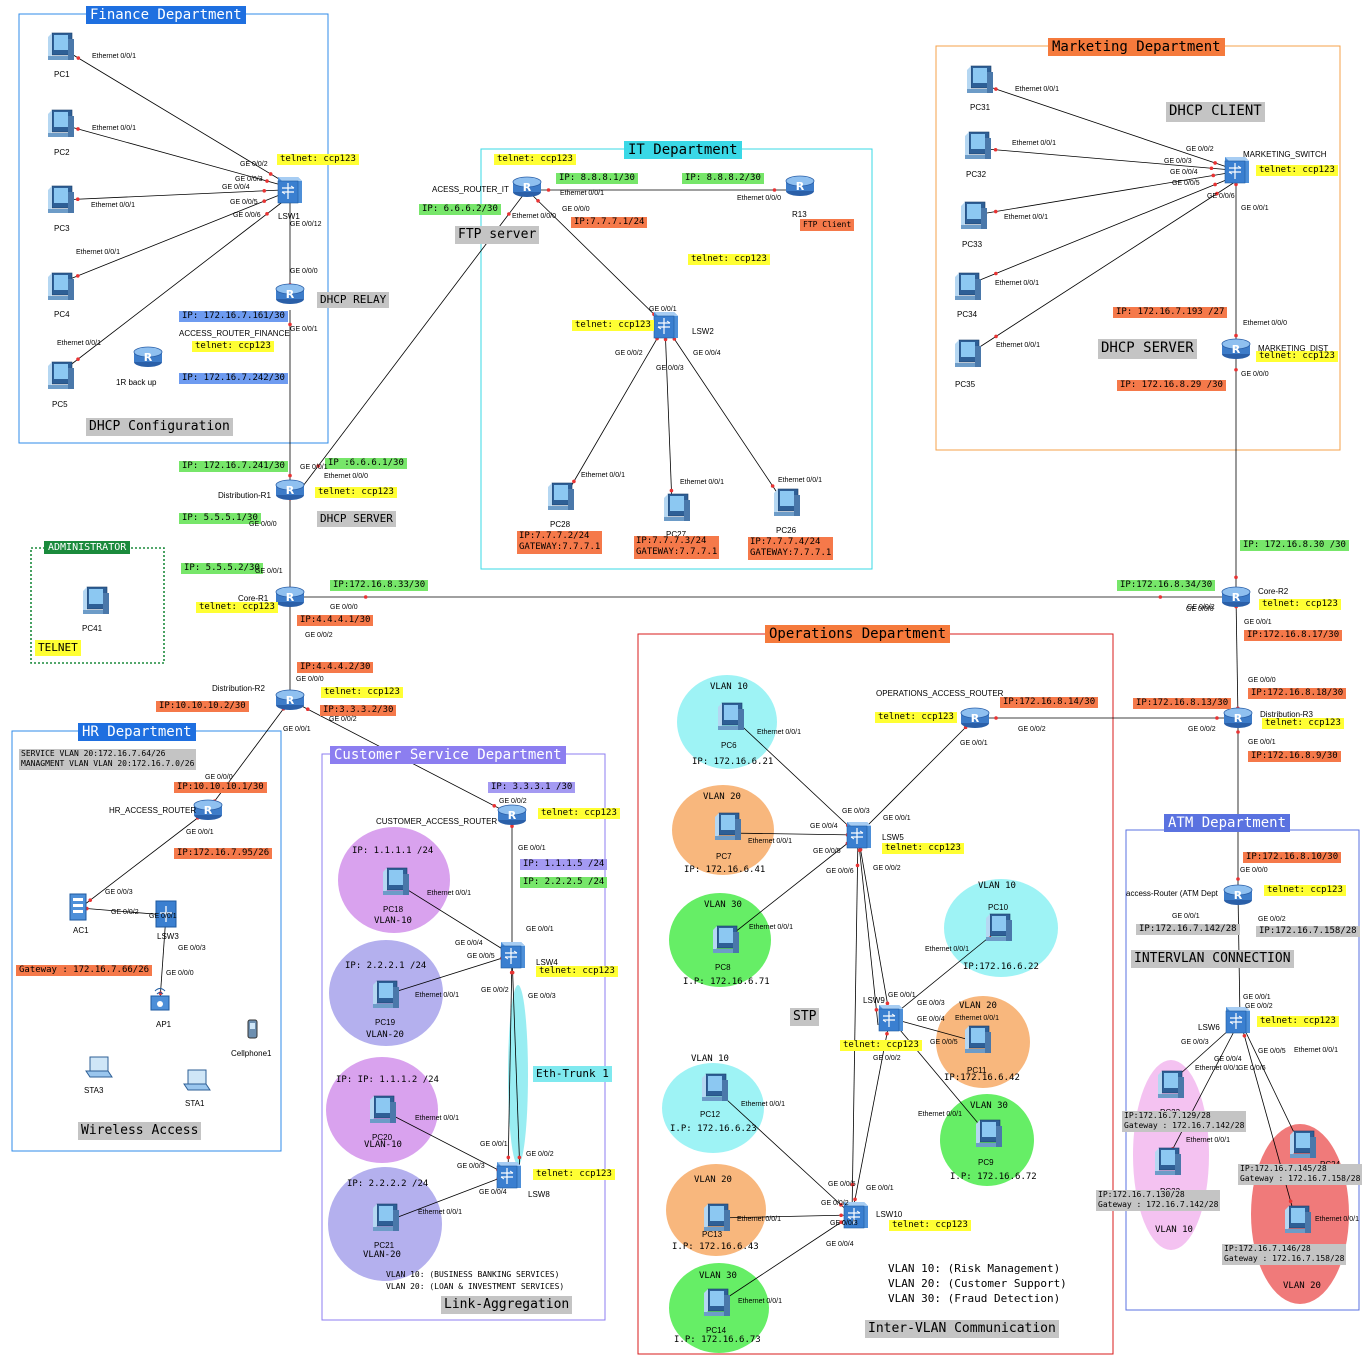 This screenshot has width=1366, height=1366. I want to click on lsw3-switch-icon, so click(166, 914).